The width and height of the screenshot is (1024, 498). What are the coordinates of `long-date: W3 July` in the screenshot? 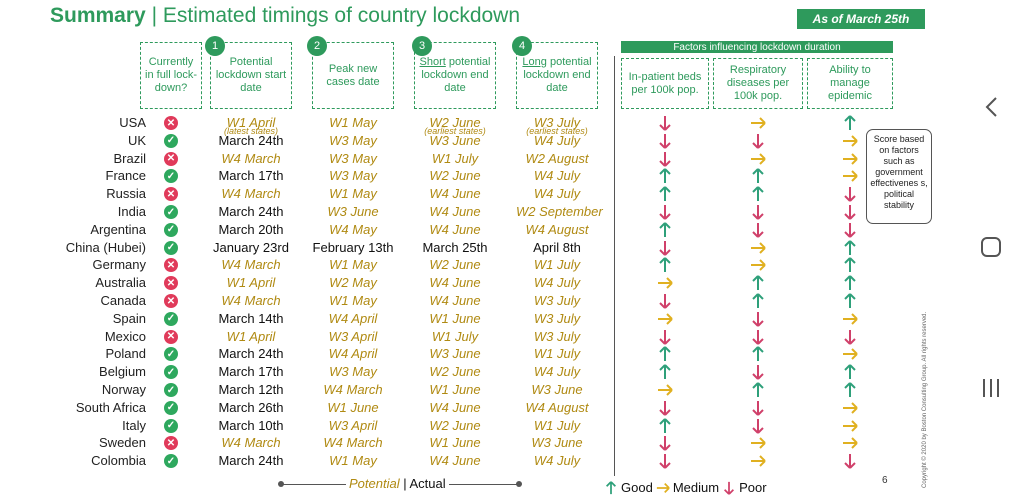 It's located at (557, 300).